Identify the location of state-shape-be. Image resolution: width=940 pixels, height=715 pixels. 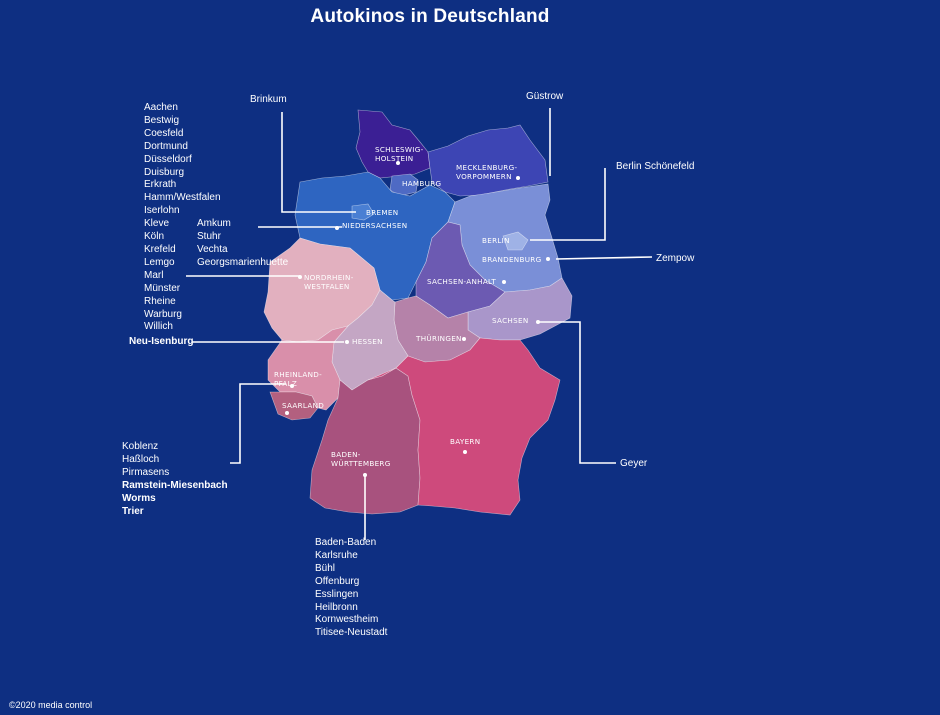
(515, 241).